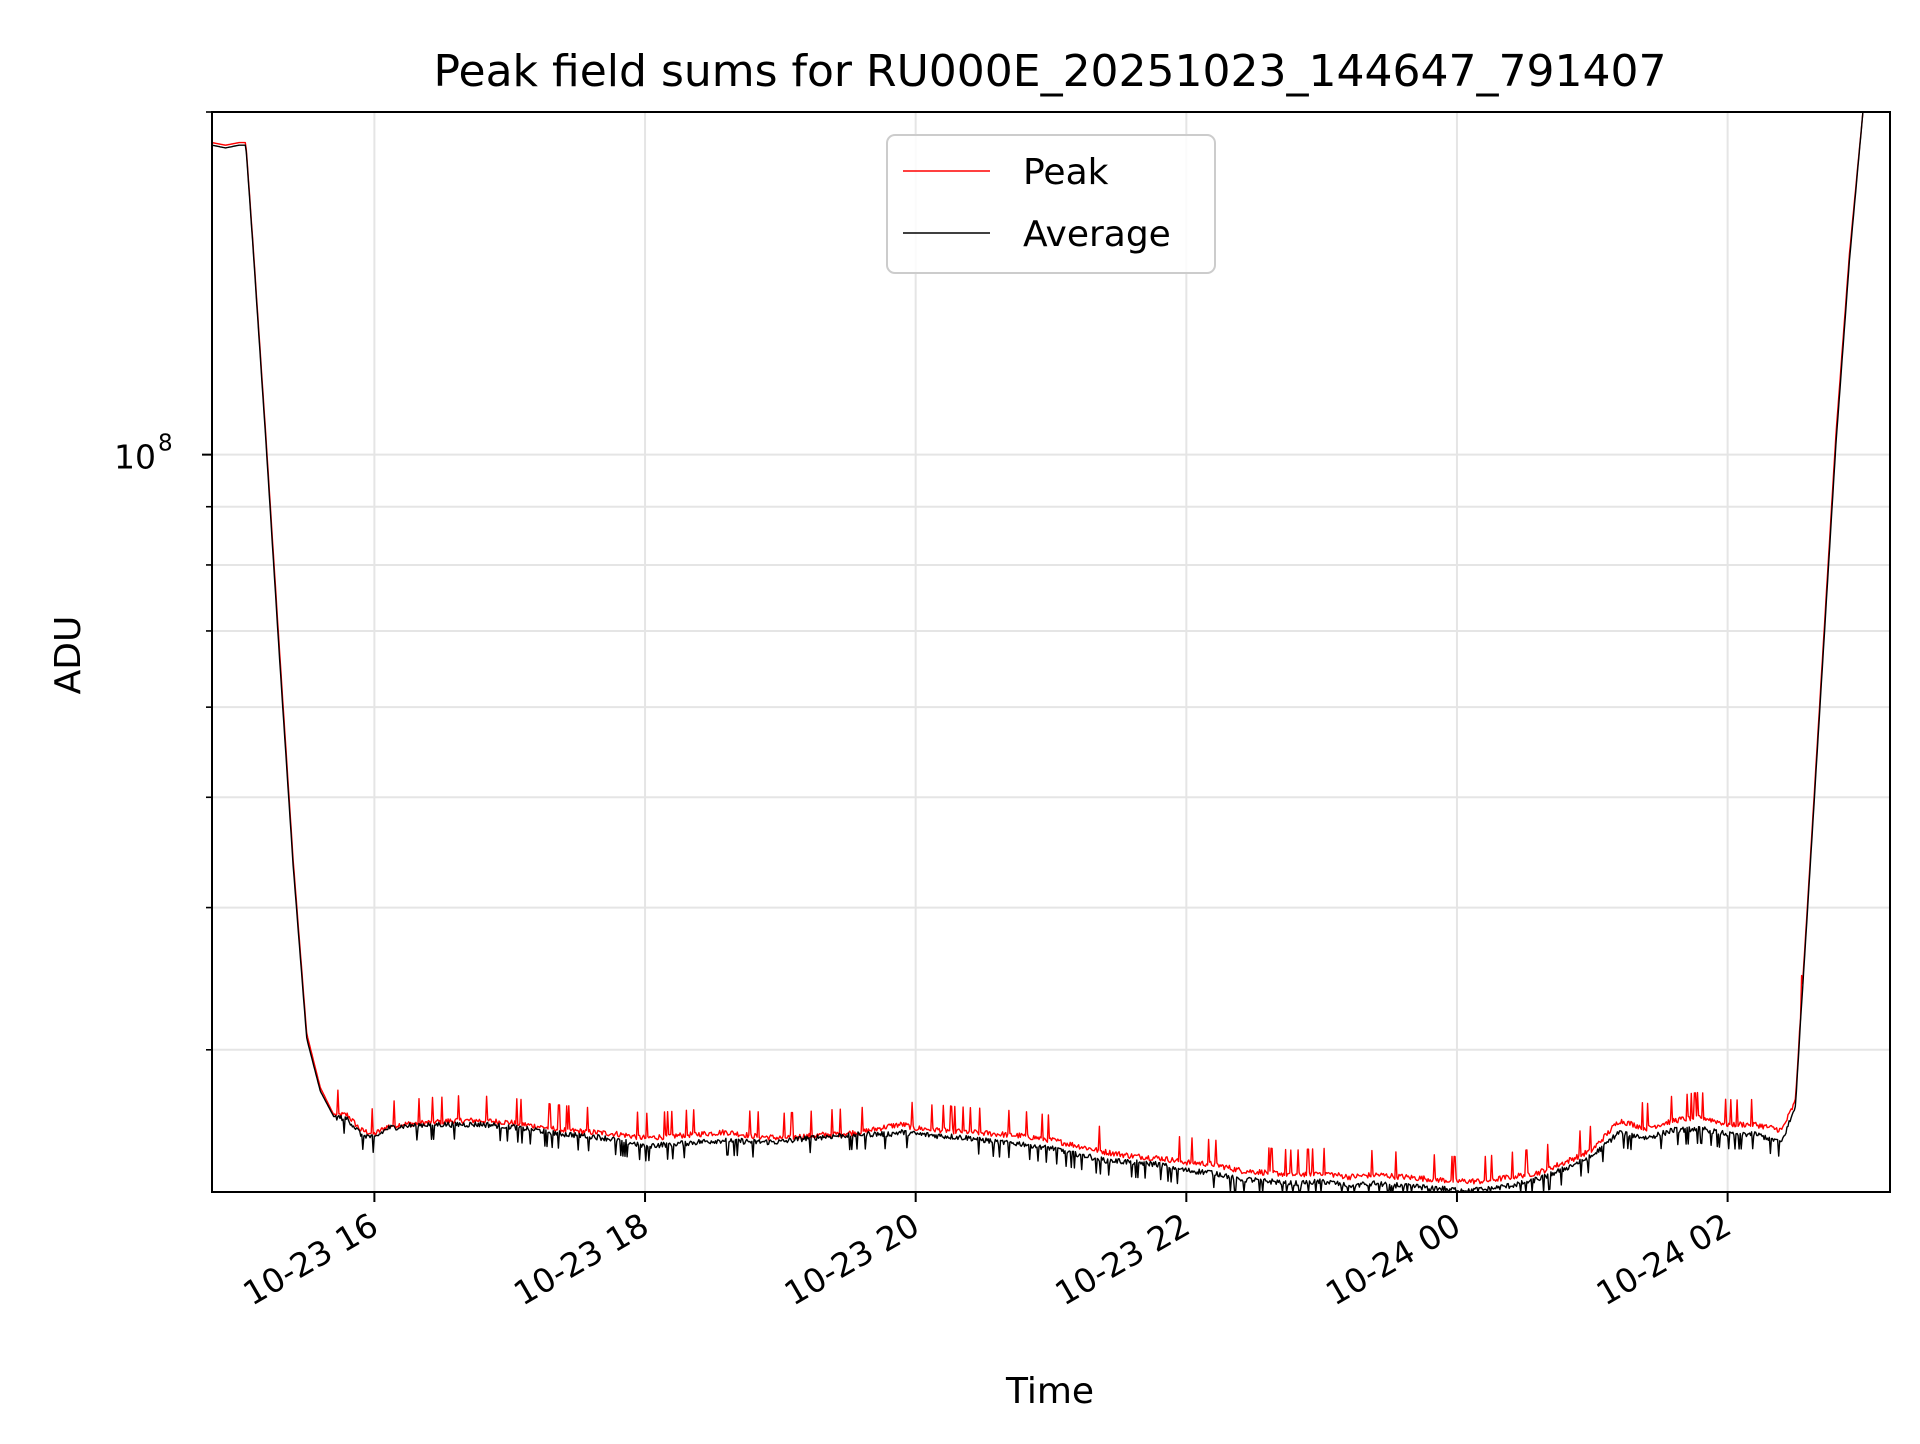 Image resolution: width=1920 pixels, height=1444 pixels. What do you see at coordinates (1066, 172) in the screenshot?
I see `legend-peak-label: Peak` at bounding box center [1066, 172].